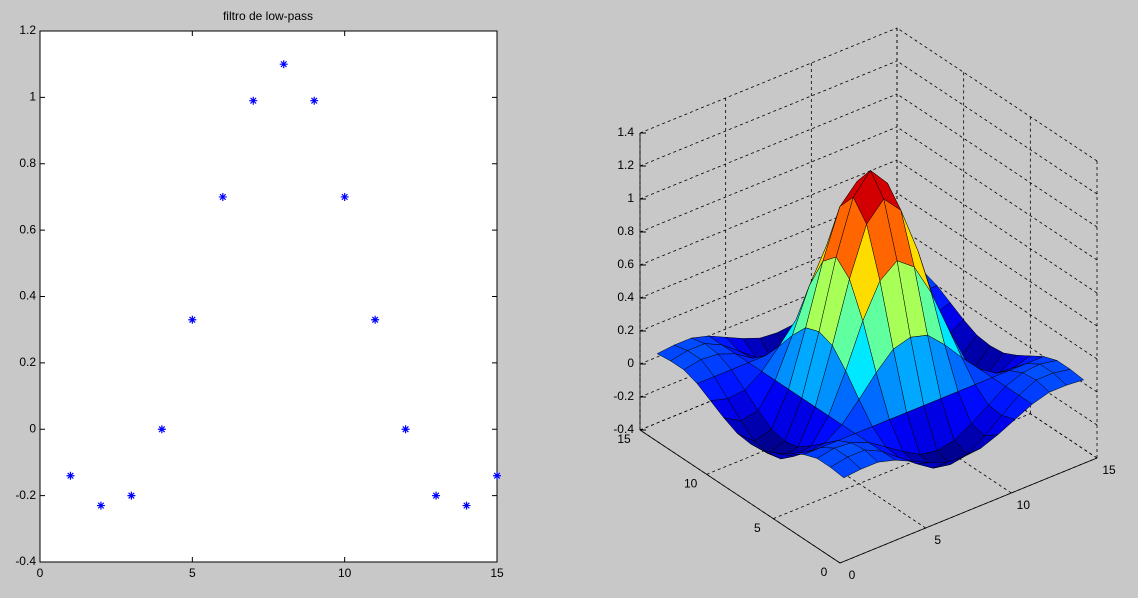 This screenshot has width=1138, height=598. What do you see at coordinates (27, 362) in the screenshot?
I see `y-tick-label: 0.2` at bounding box center [27, 362].